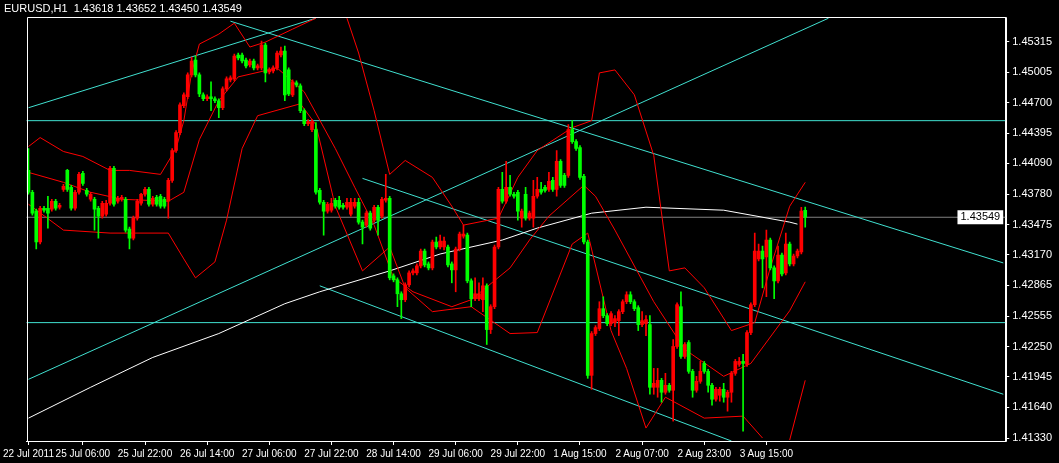  What do you see at coordinates (1032, 375) in the screenshot?
I see `y-tick-label: 1.41945` at bounding box center [1032, 375].